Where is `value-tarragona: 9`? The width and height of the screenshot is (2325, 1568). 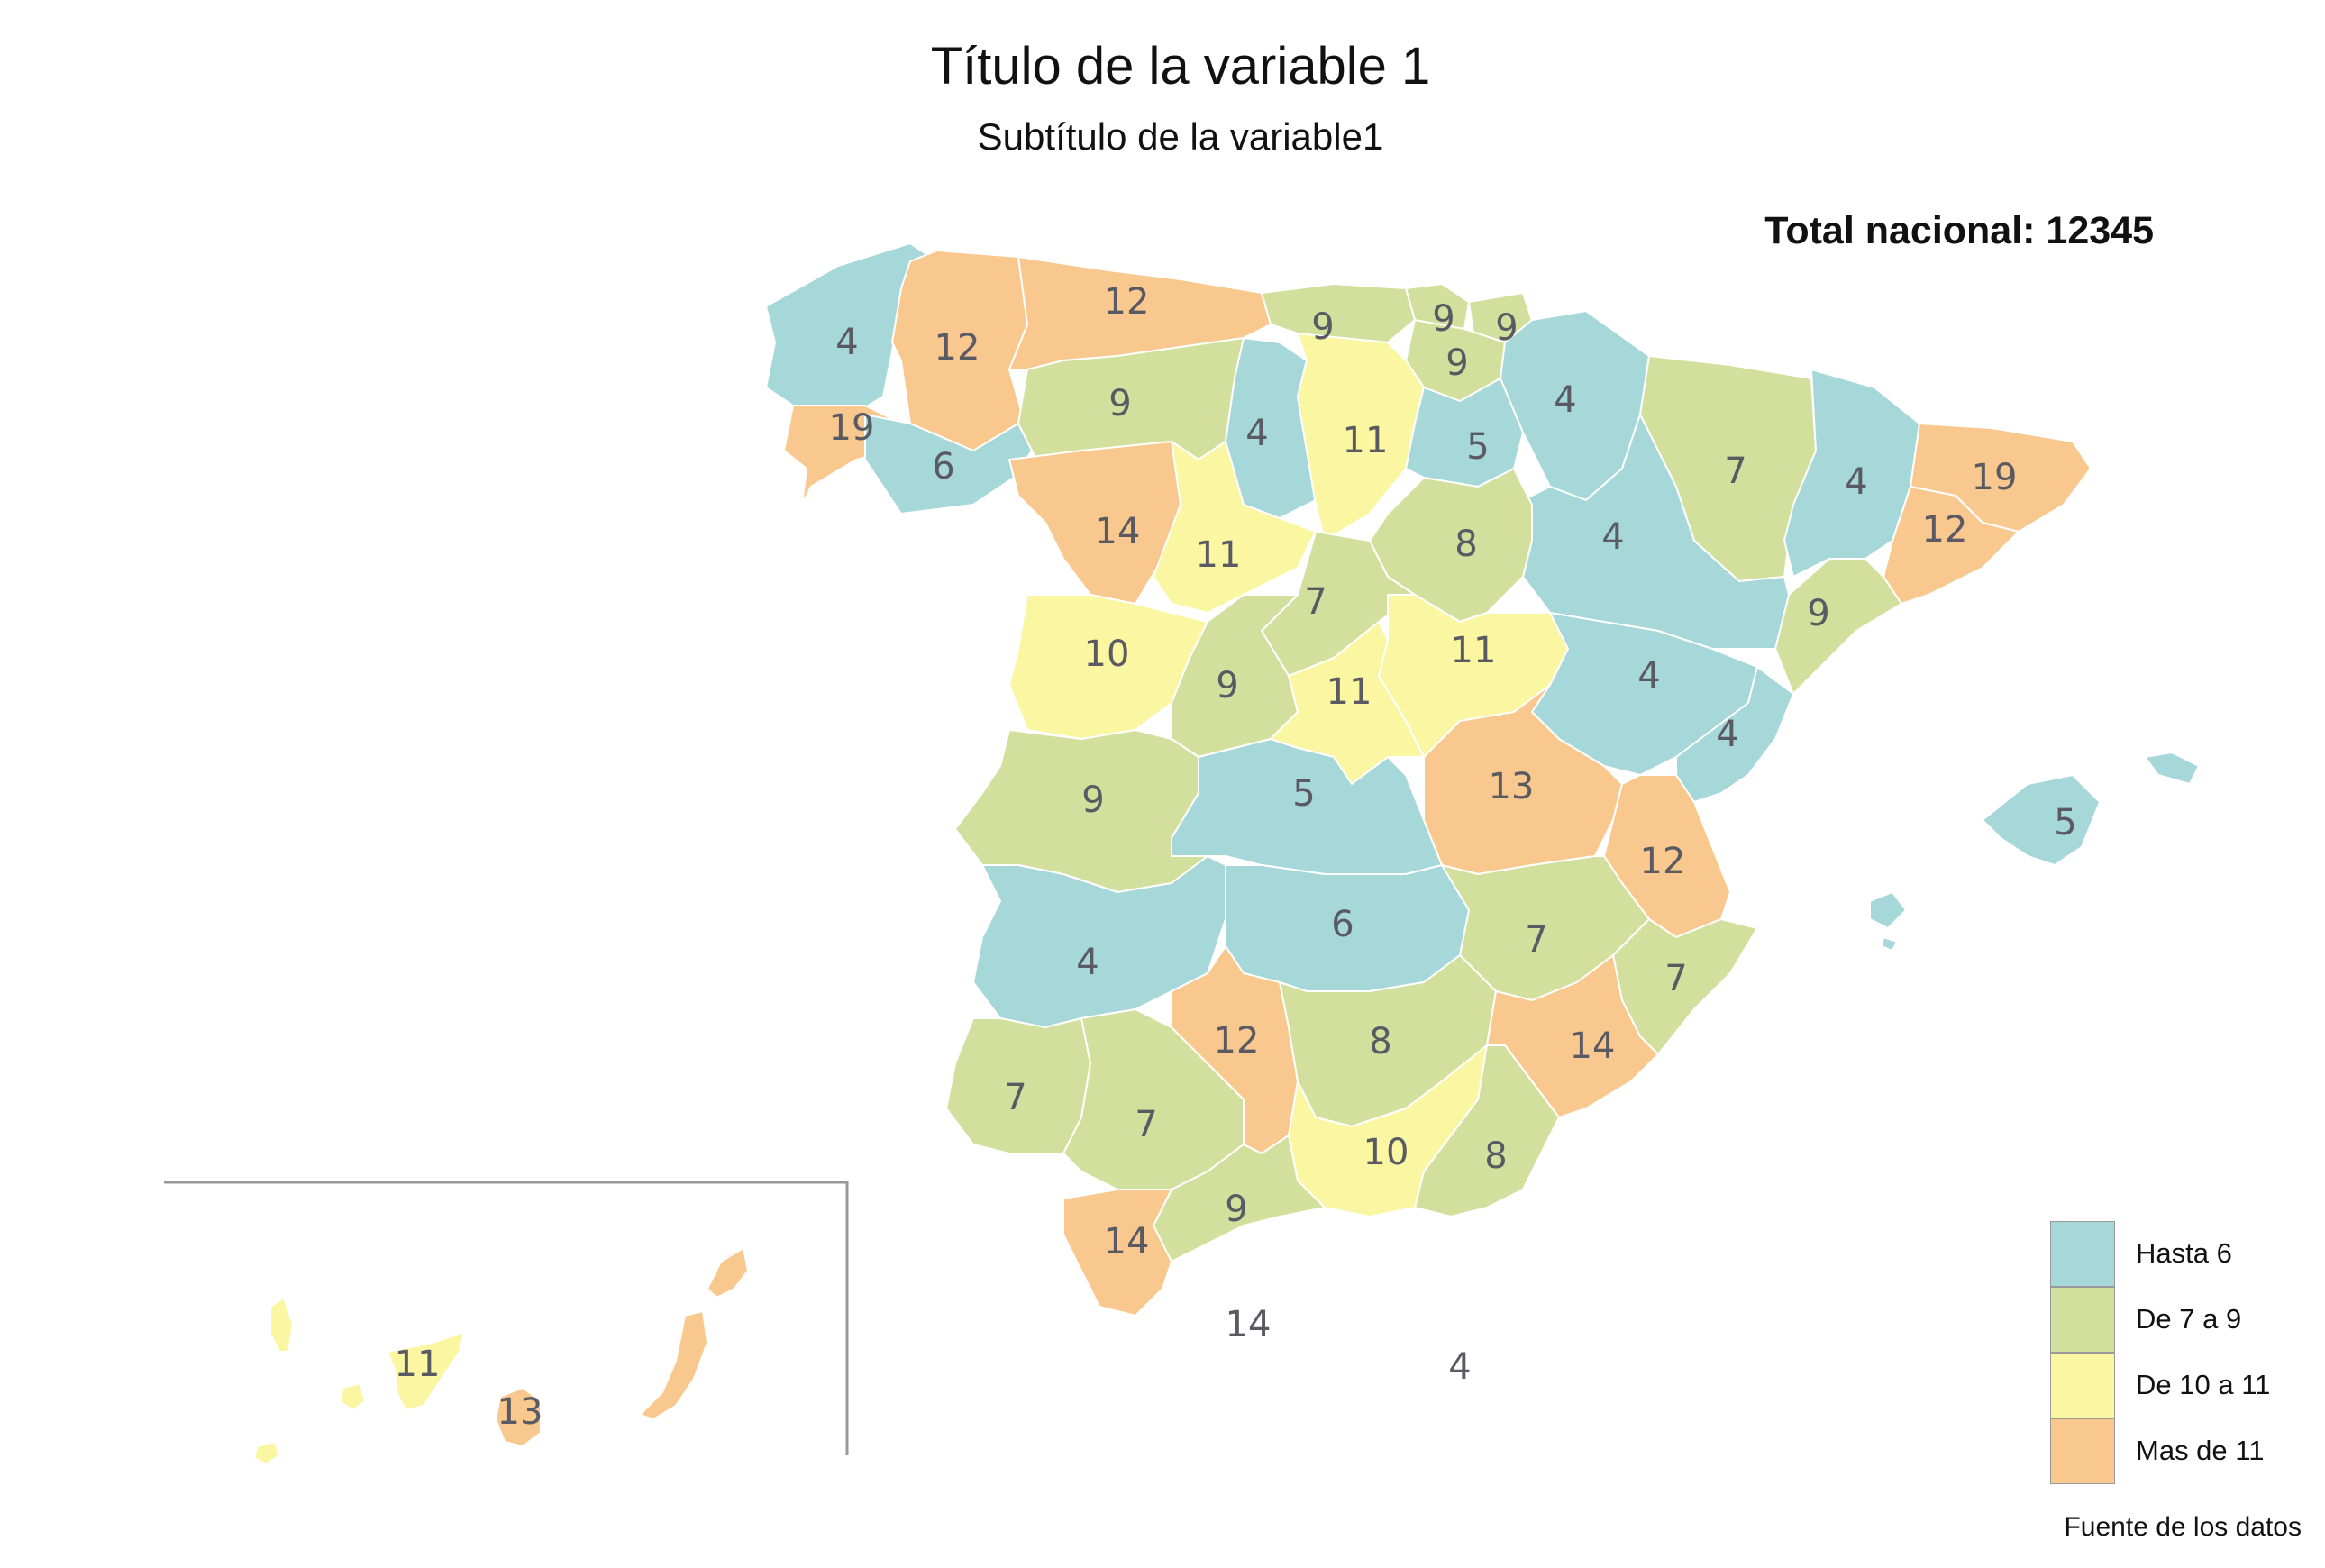 value-tarragona: 9 is located at coordinates (1818, 613).